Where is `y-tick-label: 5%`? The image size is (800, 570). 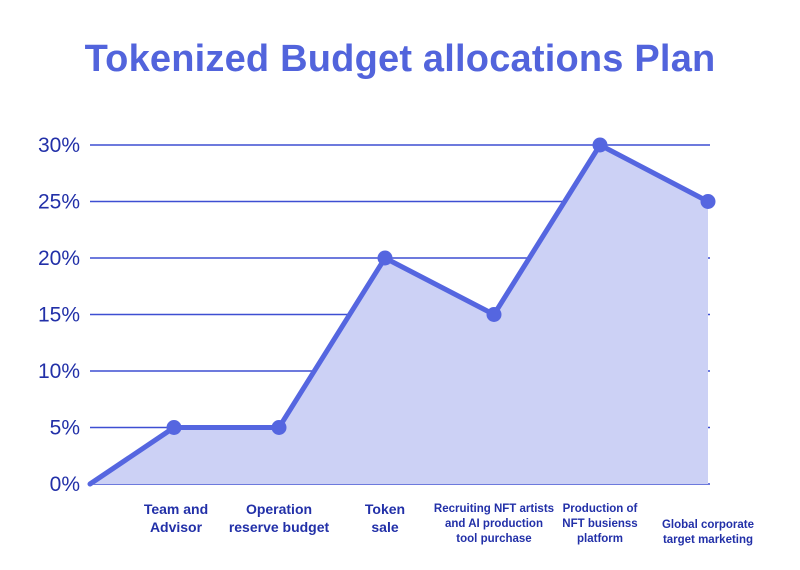 y-tick-label: 5% is located at coordinates (65, 428).